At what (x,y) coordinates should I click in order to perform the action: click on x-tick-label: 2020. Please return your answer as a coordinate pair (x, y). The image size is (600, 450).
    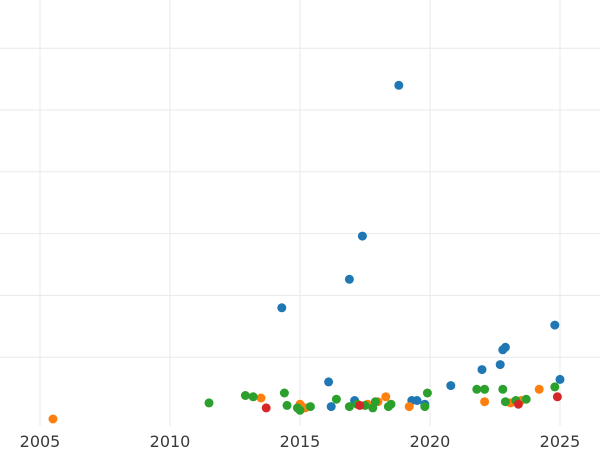
    Looking at the image, I should click on (430, 441).